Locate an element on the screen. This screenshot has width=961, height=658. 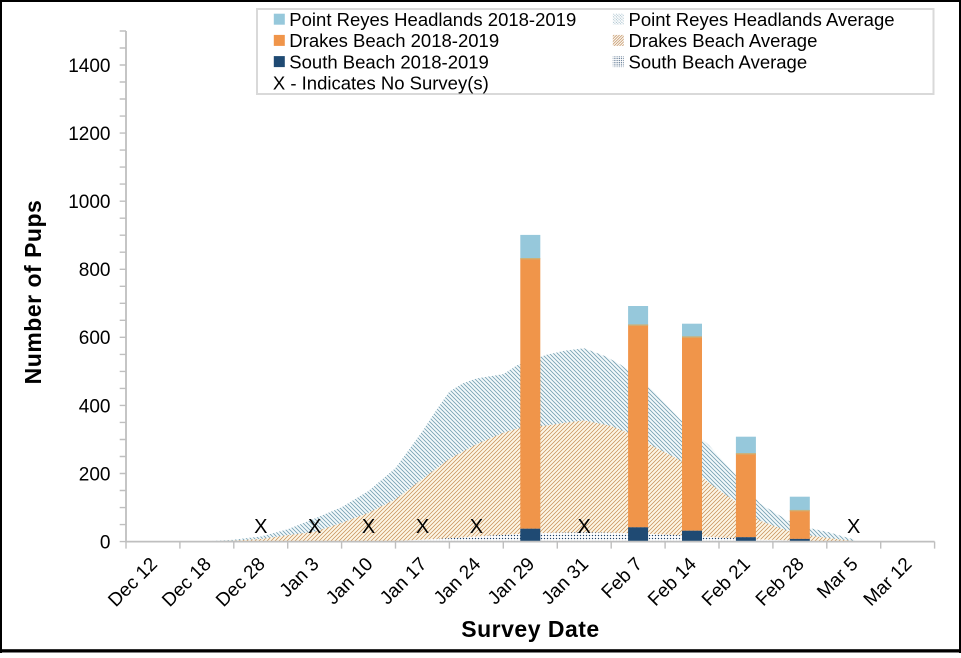
svg-text: 1000 is located at coordinates (89, 202).